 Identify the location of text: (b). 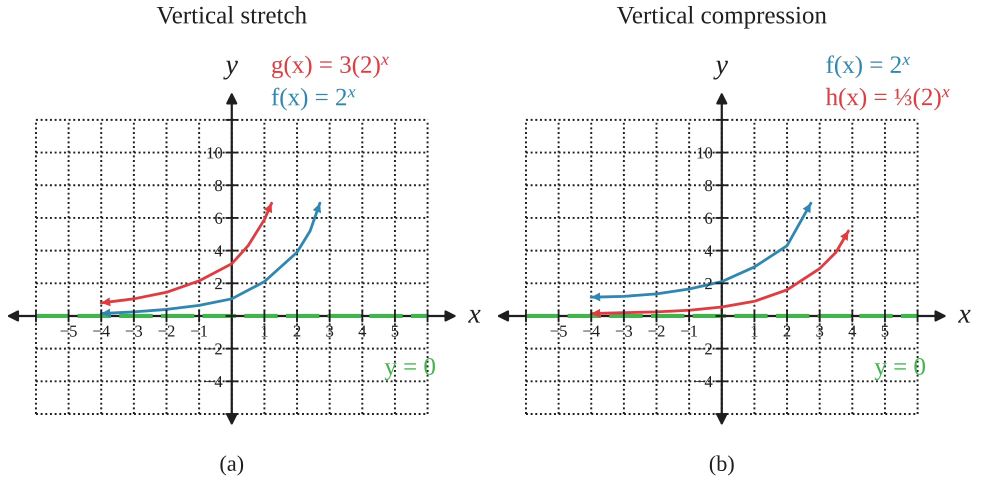
(722, 465).